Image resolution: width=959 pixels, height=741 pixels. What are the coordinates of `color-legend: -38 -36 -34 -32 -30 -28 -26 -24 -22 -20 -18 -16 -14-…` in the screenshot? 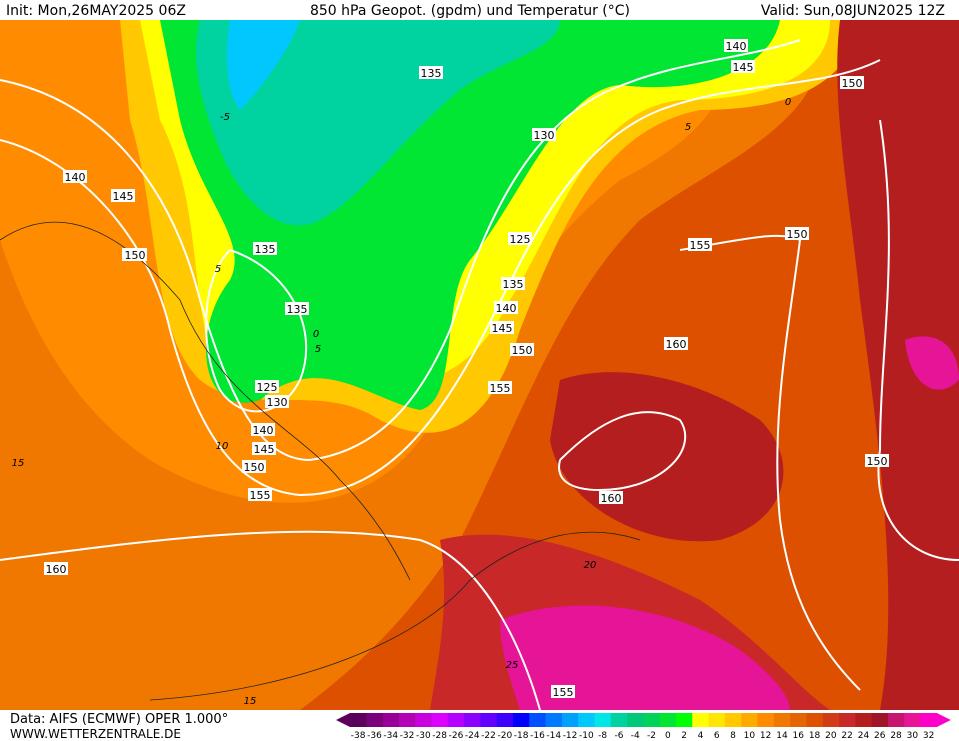 It's located at (643, 727).